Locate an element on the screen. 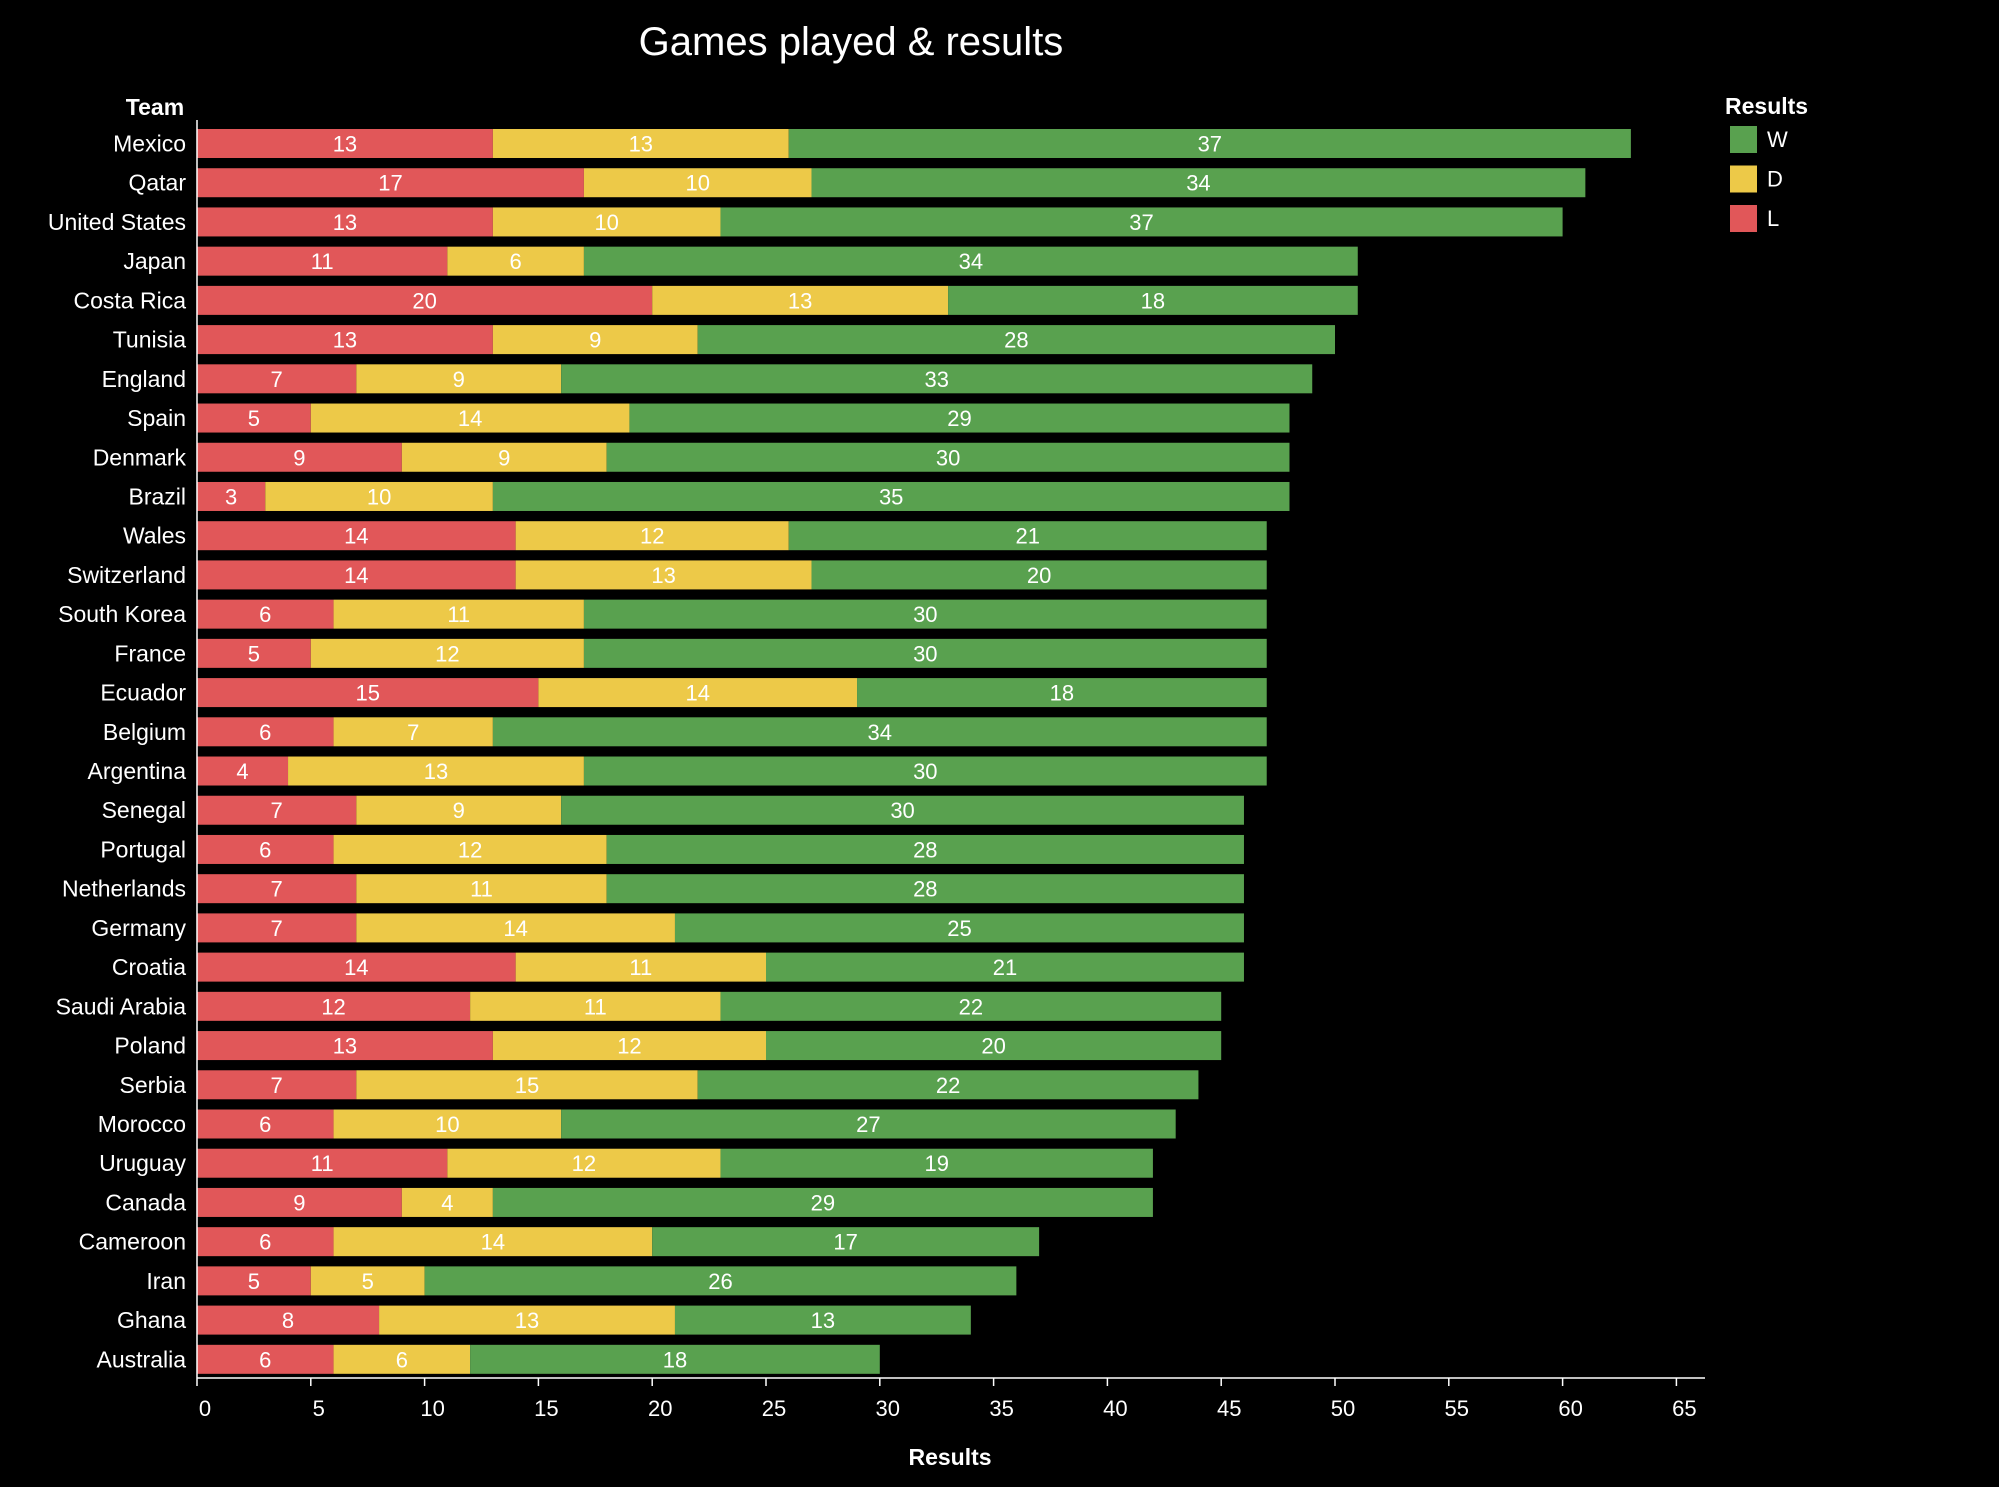 The width and height of the screenshot is (1999, 1487). team-label: Cameroon is located at coordinates (132, 1242).